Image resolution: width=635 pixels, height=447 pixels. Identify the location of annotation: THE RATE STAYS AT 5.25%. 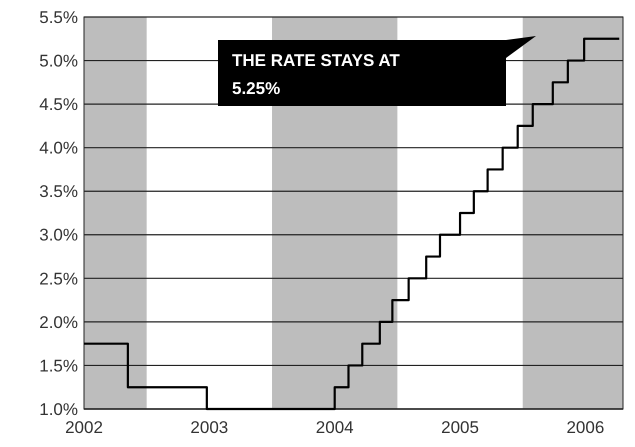
(316, 74).